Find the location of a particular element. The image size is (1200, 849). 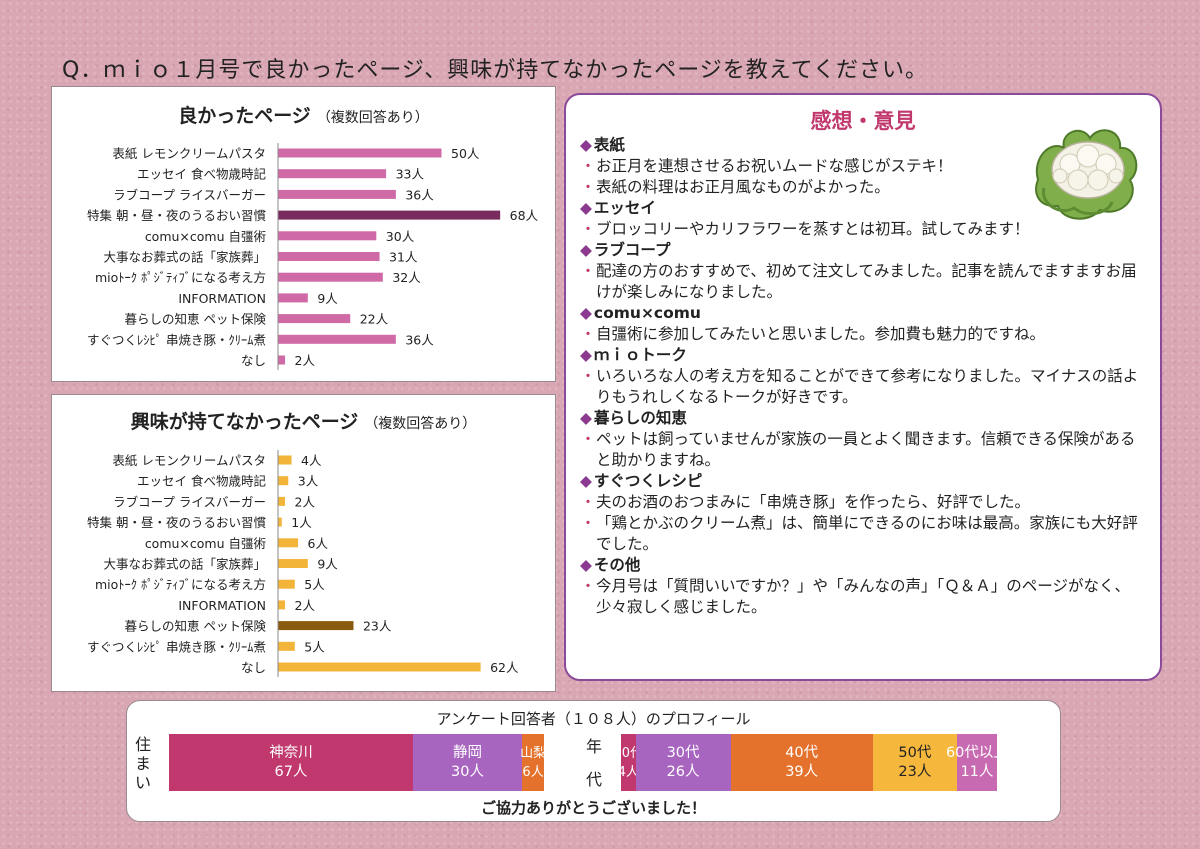

residence-segment-count: 6人 is located at coordinates (533, 772).